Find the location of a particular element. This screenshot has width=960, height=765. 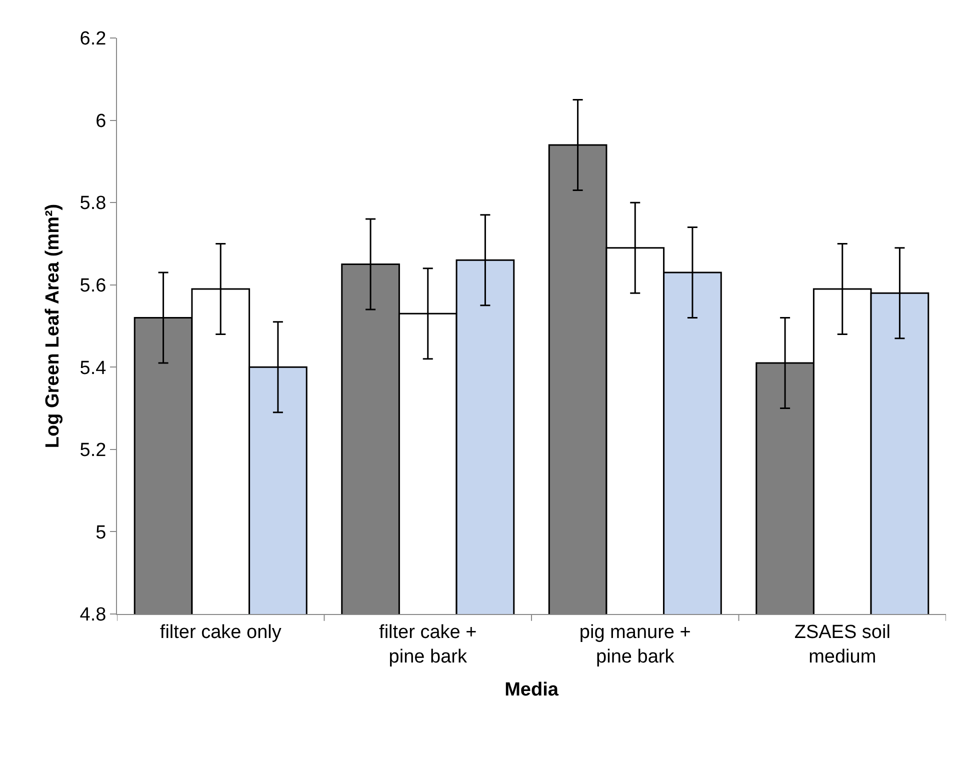

y-tick-label: 4.8 is located at coordinates (93, 615).